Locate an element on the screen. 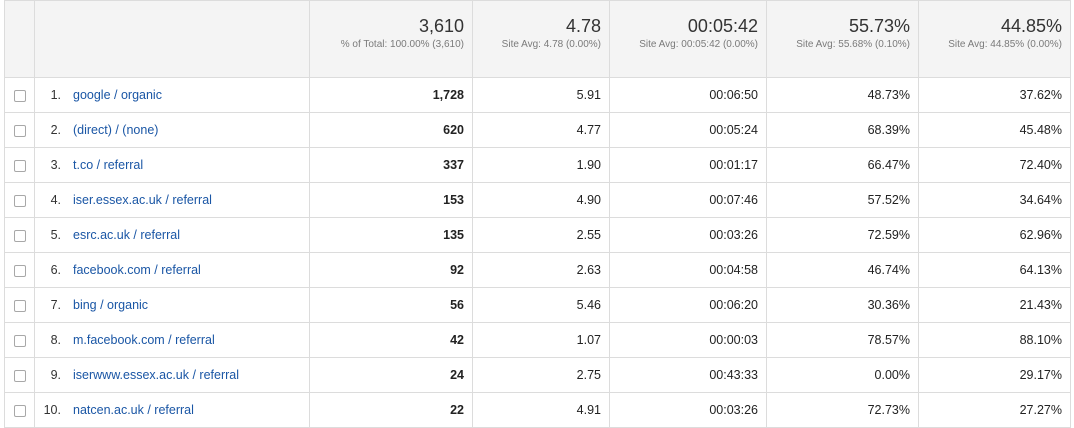 The width and height of the screenshot is (1074, 428). sessions-cell: 42 is located at coordinates (391, 340).